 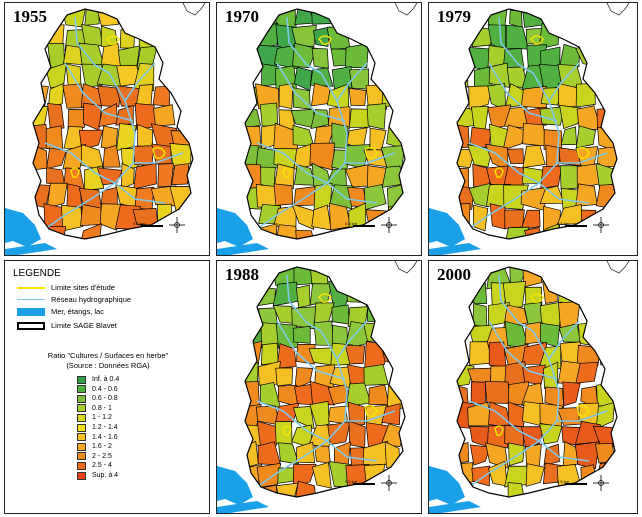 I want to click on fill-symbol-icon, so click(x=31, y=311).